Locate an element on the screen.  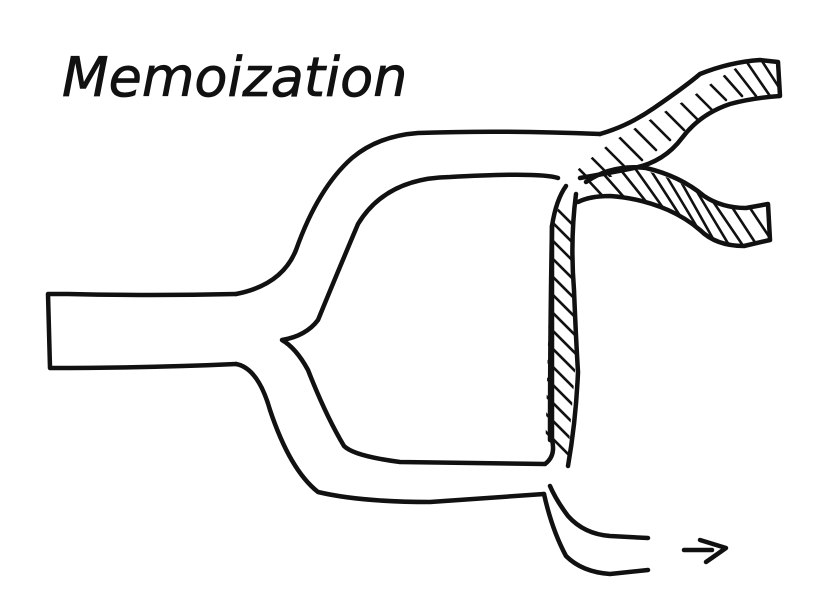
output-pipe-top-wall is located at coordinates (599, 512).